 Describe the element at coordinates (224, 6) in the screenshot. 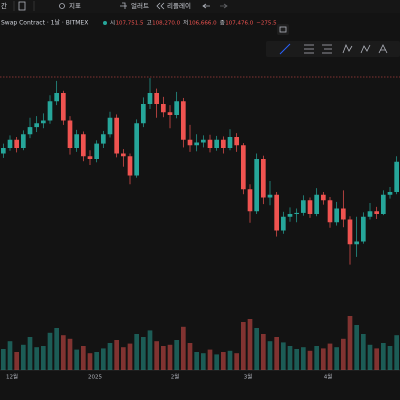

I see `redo` at that location.